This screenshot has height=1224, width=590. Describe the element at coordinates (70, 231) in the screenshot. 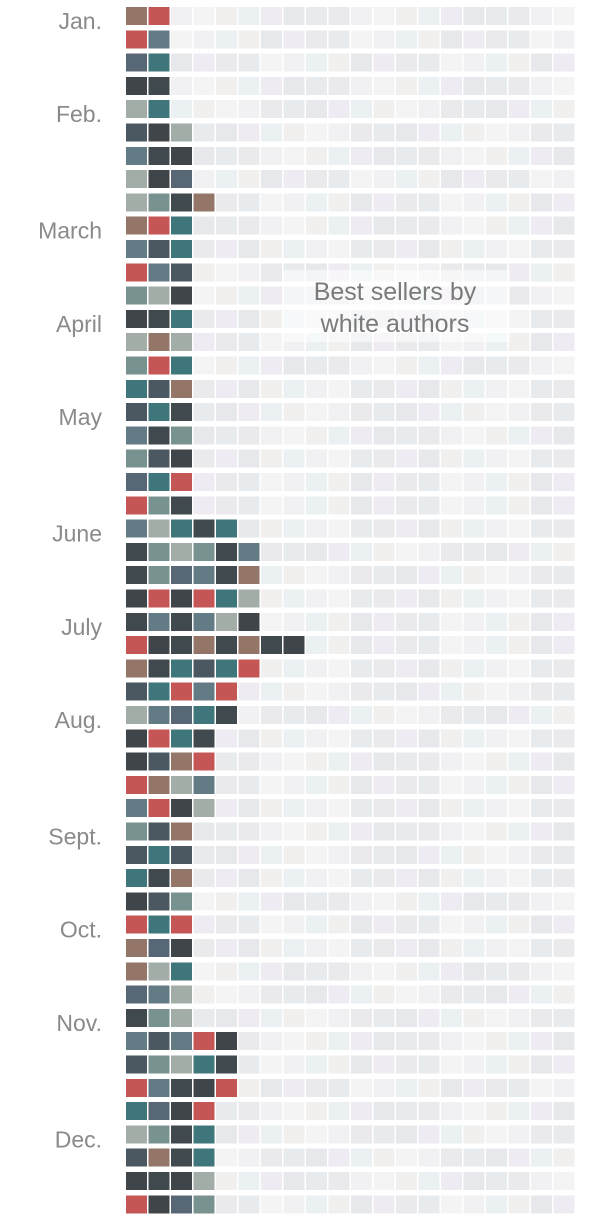

I see `month-label: March` at that location.